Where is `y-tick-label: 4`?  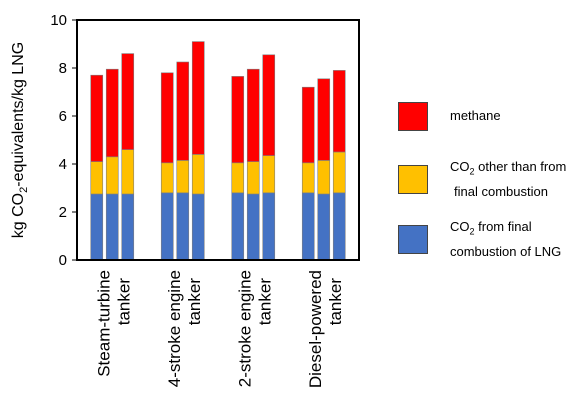 y-tick-label: 4 is located at coordinates (63, 164).